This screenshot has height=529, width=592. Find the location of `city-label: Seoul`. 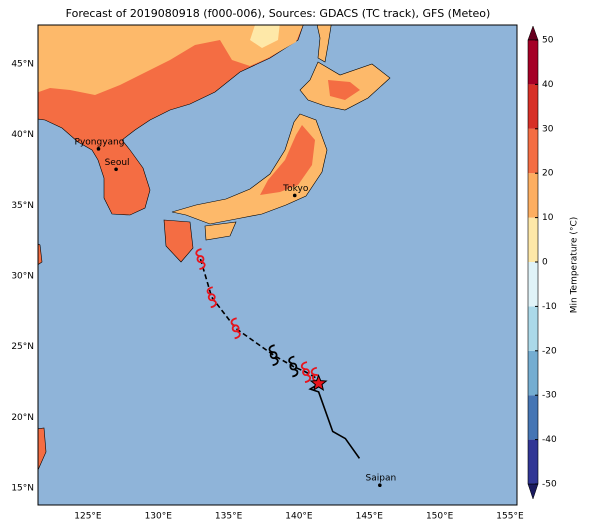

city-label: Seoul is located at coordinates (117, 163).